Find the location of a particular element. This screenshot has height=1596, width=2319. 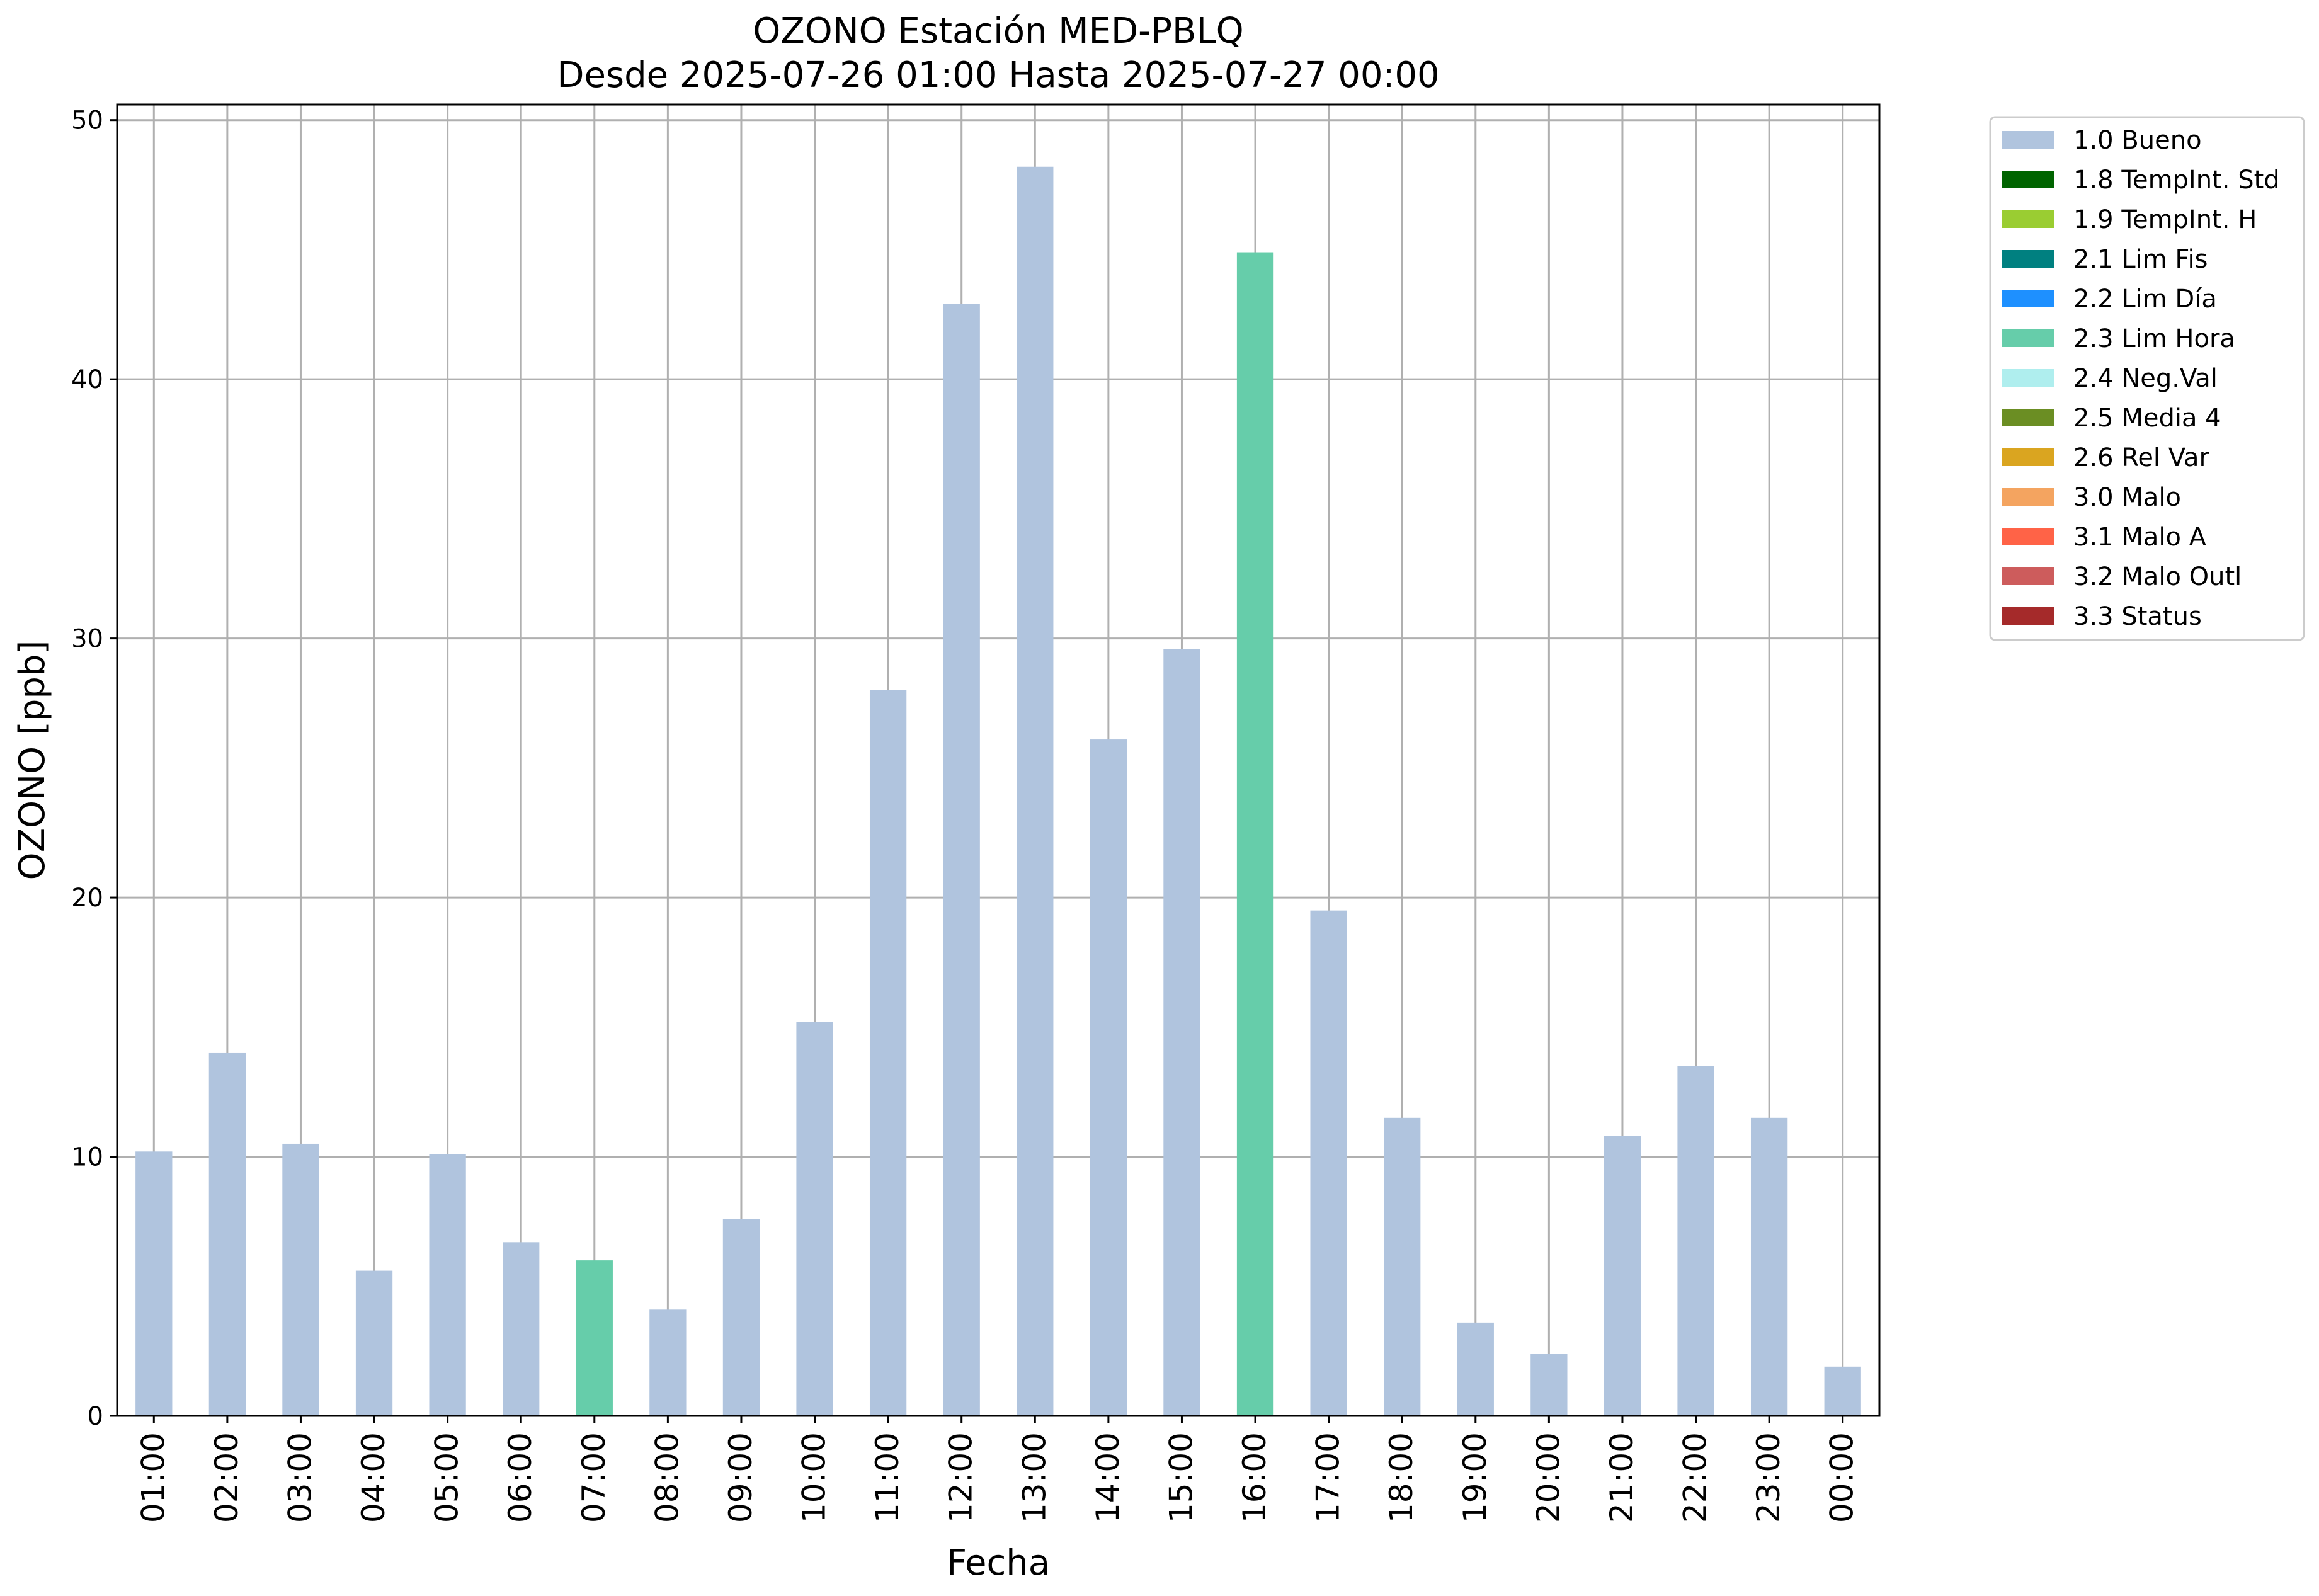

x-tick-label: 20:00 is located at coordinates (1548, 1477).